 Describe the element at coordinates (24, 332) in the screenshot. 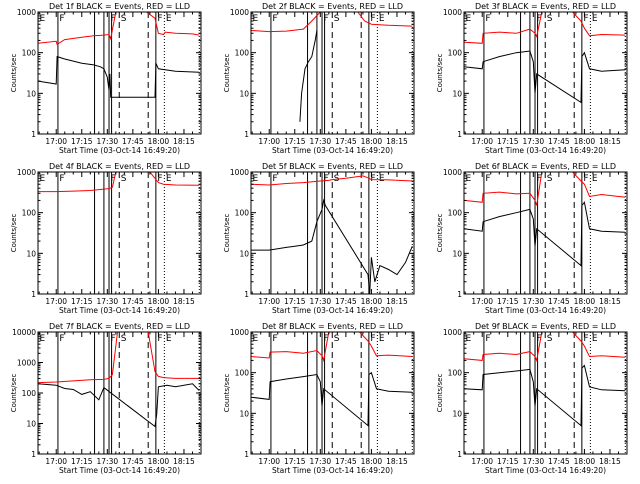

I see `y-tick-label: 10000` at that location.